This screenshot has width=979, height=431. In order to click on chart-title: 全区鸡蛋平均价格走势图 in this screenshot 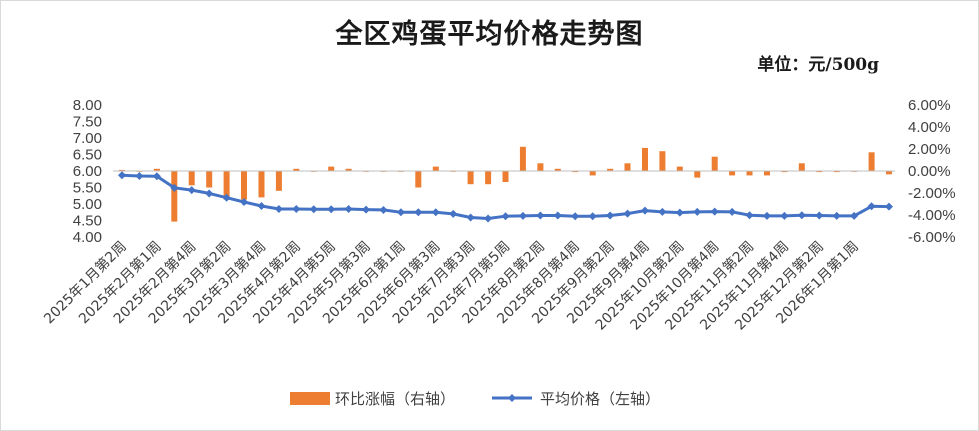, I will do `click(489, 34)`.